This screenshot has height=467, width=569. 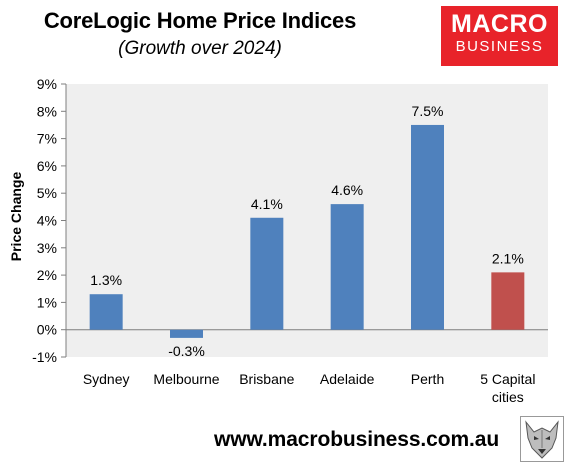 What do you see at coordinates (267, 204) in the screenshot?
I see `data-label: 4.1%` at bounding box center [267, 204].